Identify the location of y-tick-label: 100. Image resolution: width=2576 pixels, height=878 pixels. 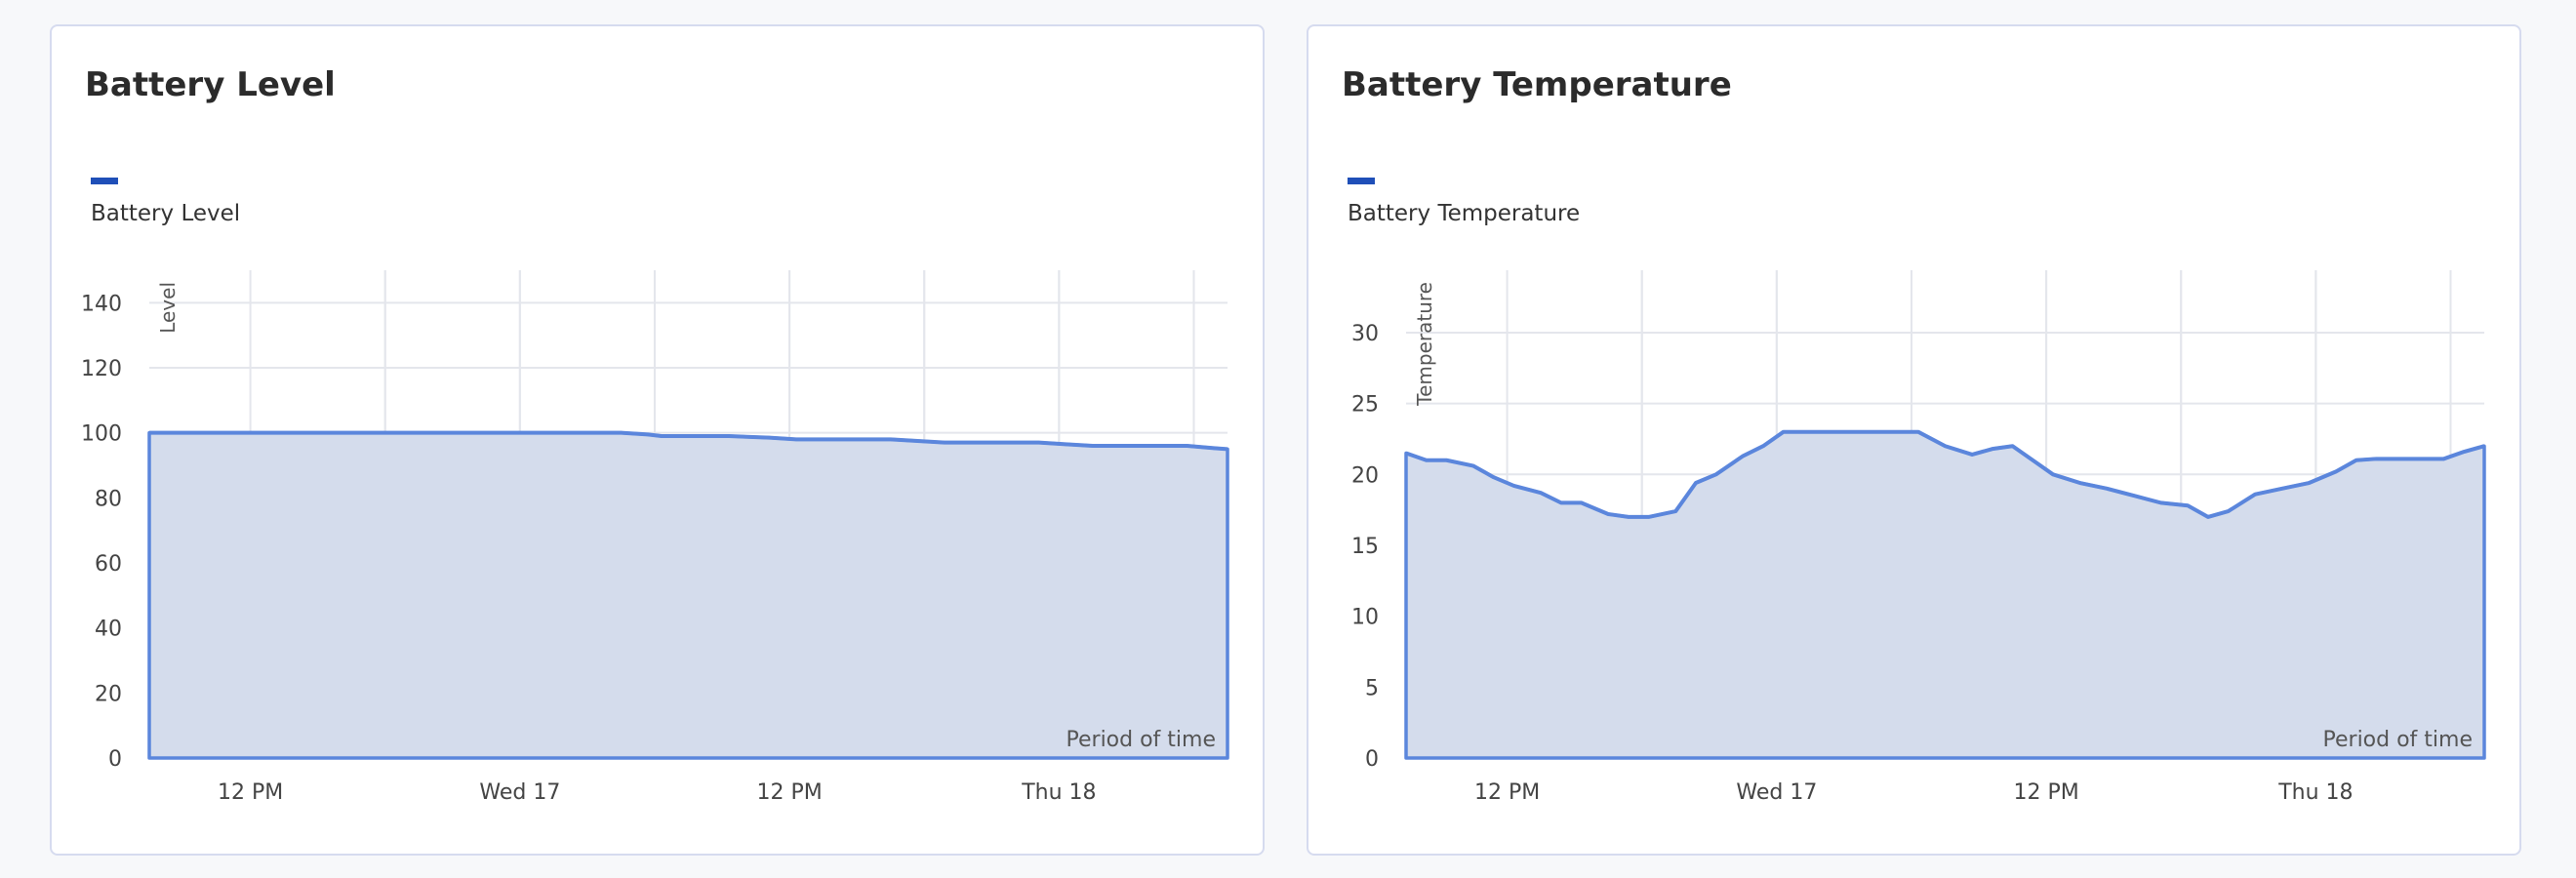
(101, 435).